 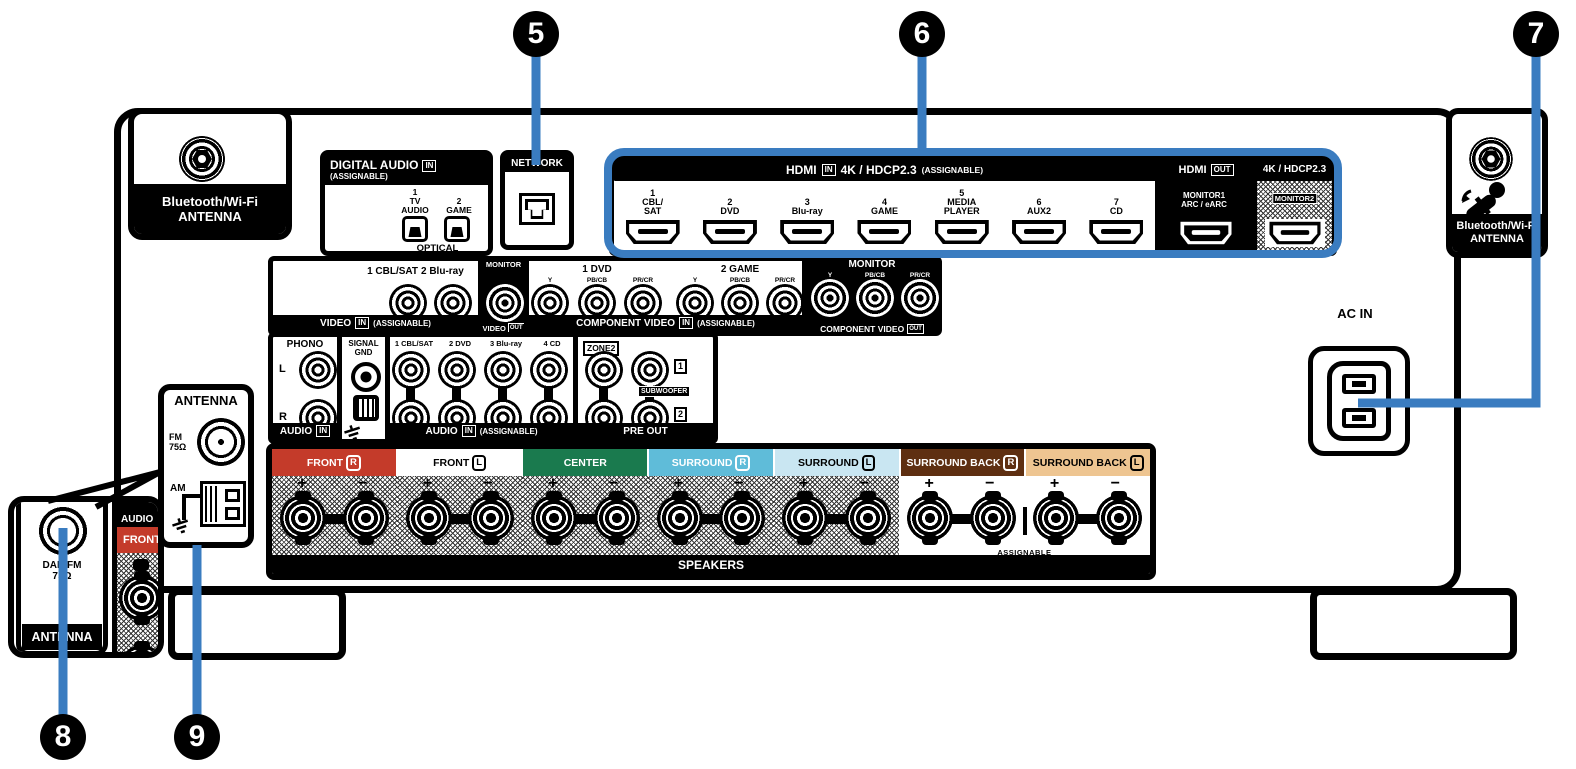 I want to click on ground-icon, so click(x=180, y=526).